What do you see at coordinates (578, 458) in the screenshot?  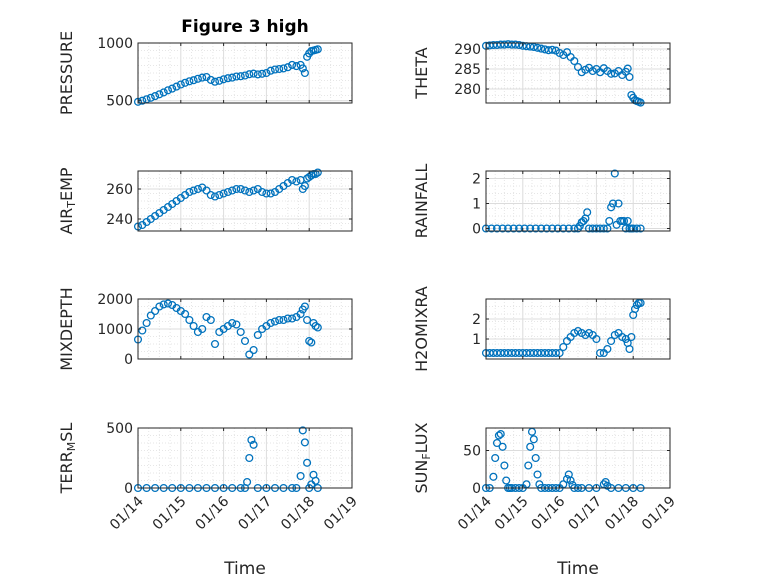 I see `grid` at bounding box center [578, 458].